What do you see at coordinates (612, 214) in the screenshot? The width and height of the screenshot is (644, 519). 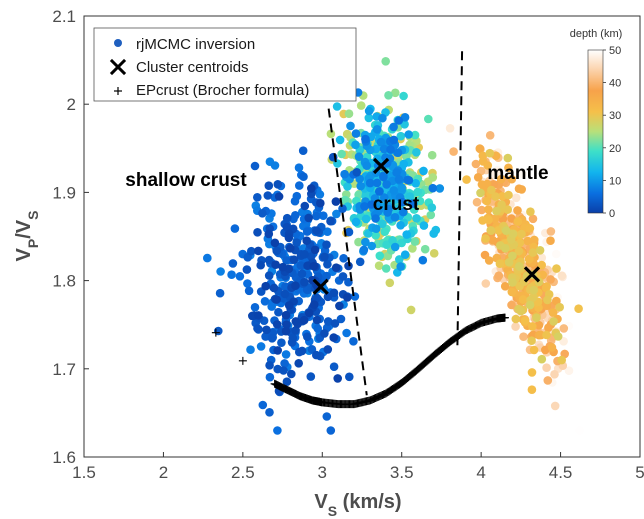 I see `colorbar-tick-label: 0` at bounding box center [612, 214].